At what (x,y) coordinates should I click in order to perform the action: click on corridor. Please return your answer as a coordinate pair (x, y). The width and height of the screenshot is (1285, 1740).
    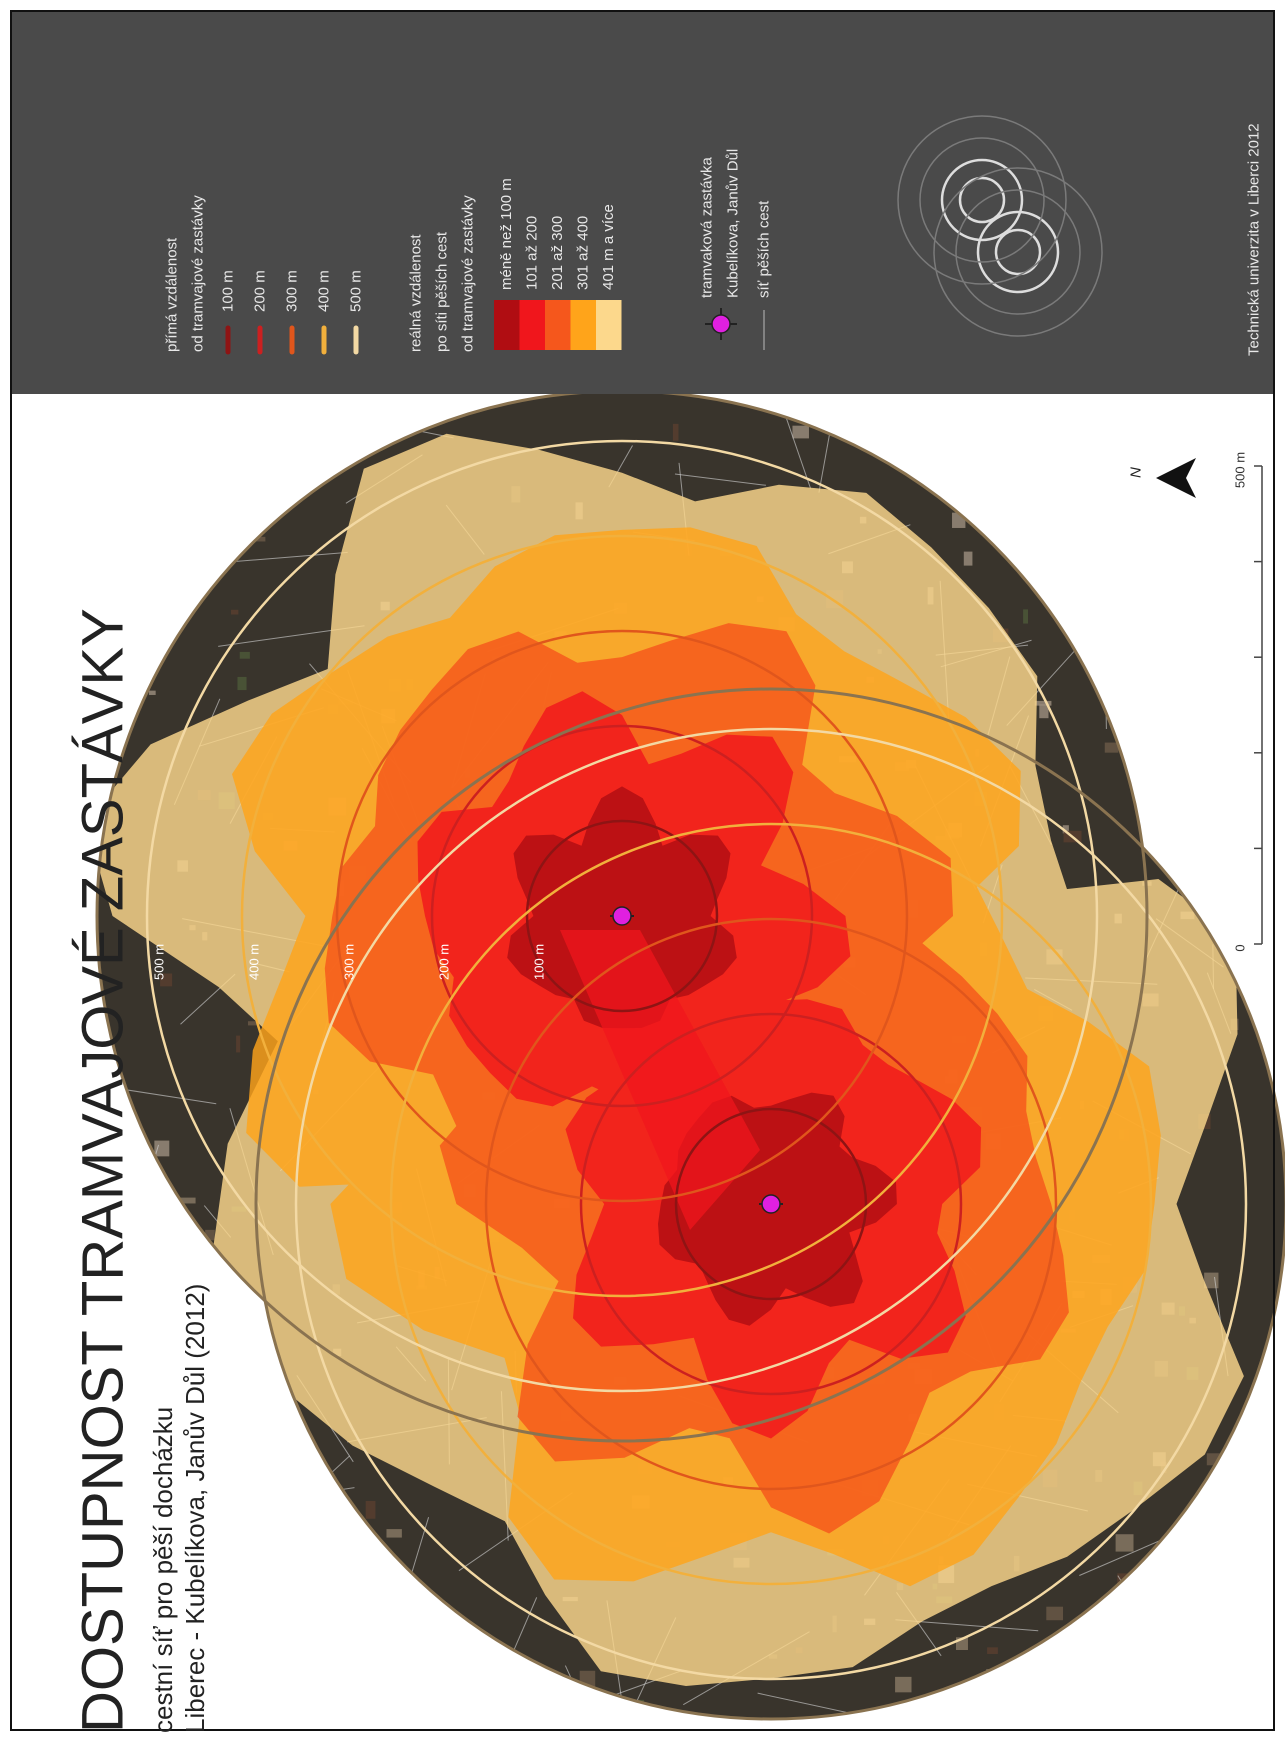
    Looking at the image, I should click on (660, 1080).